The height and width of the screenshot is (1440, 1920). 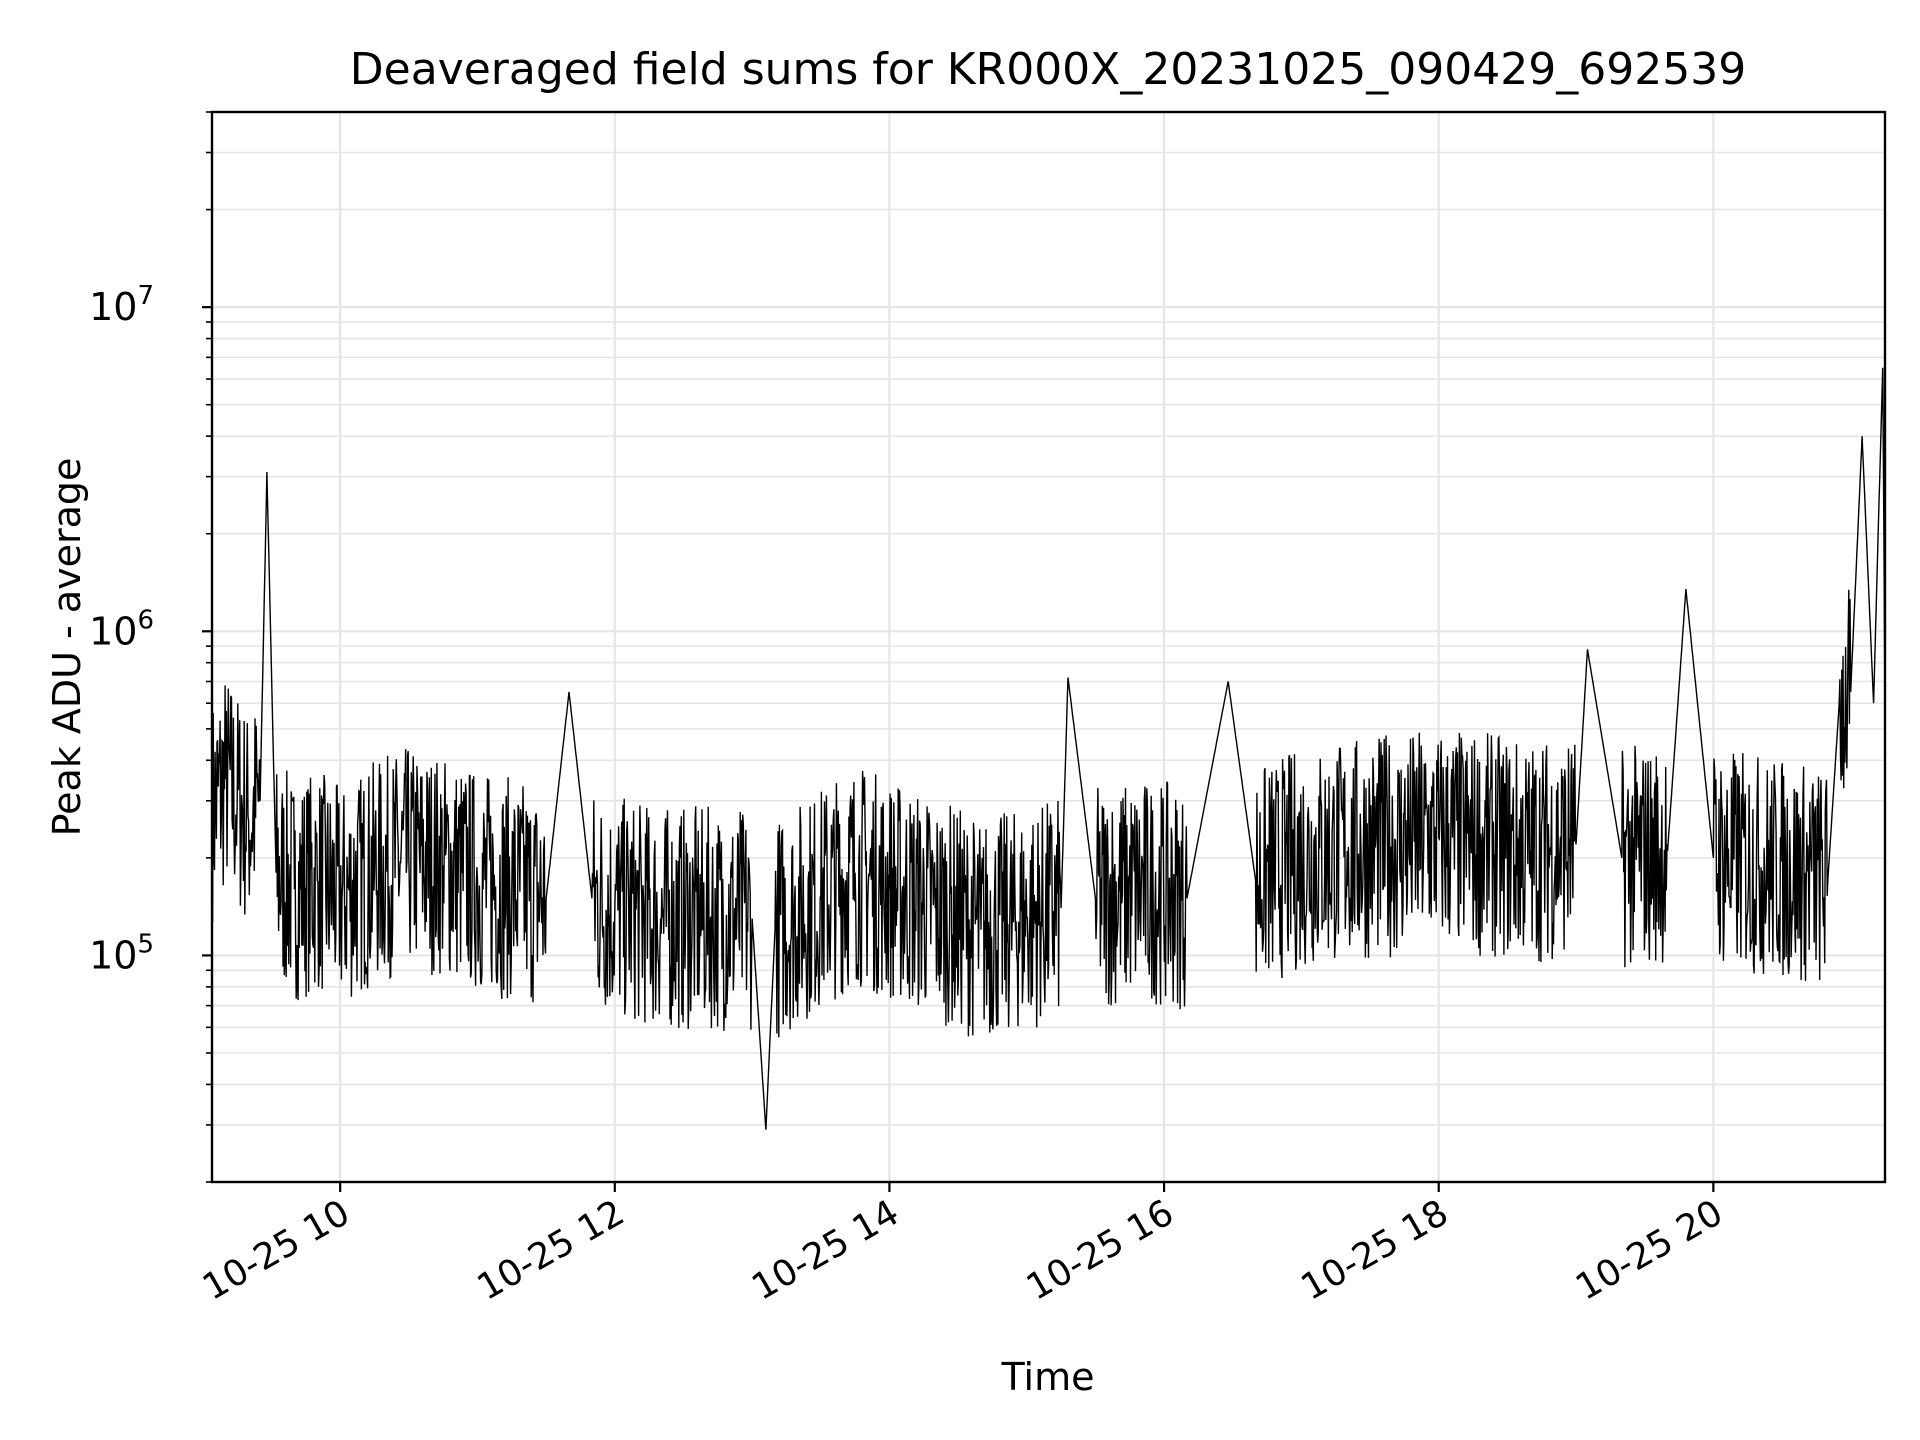 What do you see at coordinates (1375, 1250) in the screenshot?
I see `x-tick-label: 10-25 18` at bounding box center [1375, 1250].